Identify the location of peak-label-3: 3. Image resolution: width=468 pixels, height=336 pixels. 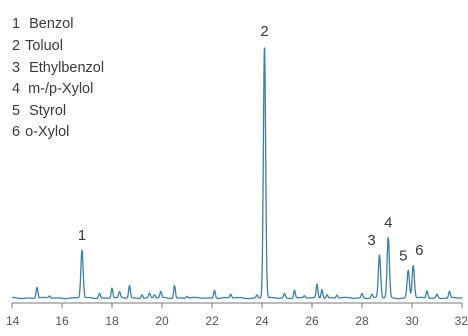
(371, 240).